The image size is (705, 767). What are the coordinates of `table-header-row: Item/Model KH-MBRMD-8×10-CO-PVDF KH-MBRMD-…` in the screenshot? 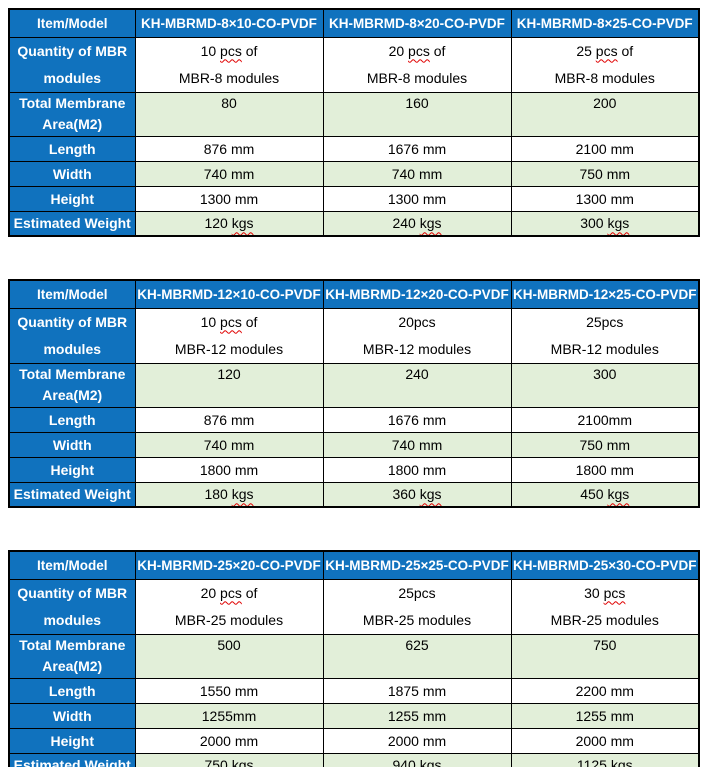 It's located at (354, 23).